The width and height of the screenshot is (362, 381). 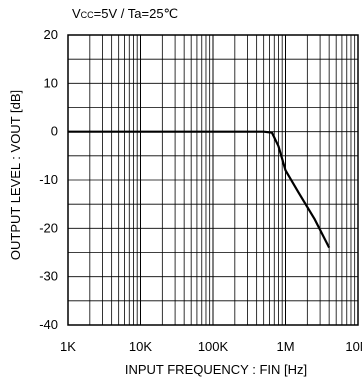 I want to click on y-tick-label: -30, so click(x=48, y=276).